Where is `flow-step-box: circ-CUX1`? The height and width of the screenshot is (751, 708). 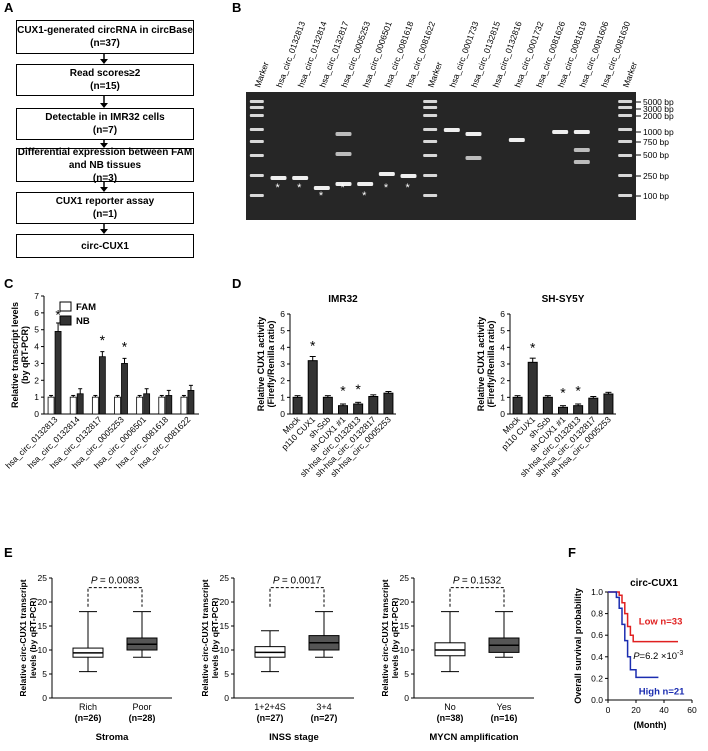 flow-step-box: circ-CUX1 is located at coordinates (105, 246).